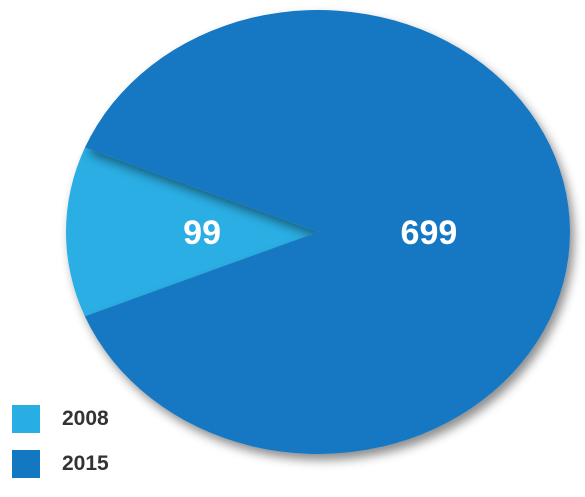  Describe the element at coordinates (202, 233) in the screenshot. I see `pie-value-label-2008: 99` at that location.